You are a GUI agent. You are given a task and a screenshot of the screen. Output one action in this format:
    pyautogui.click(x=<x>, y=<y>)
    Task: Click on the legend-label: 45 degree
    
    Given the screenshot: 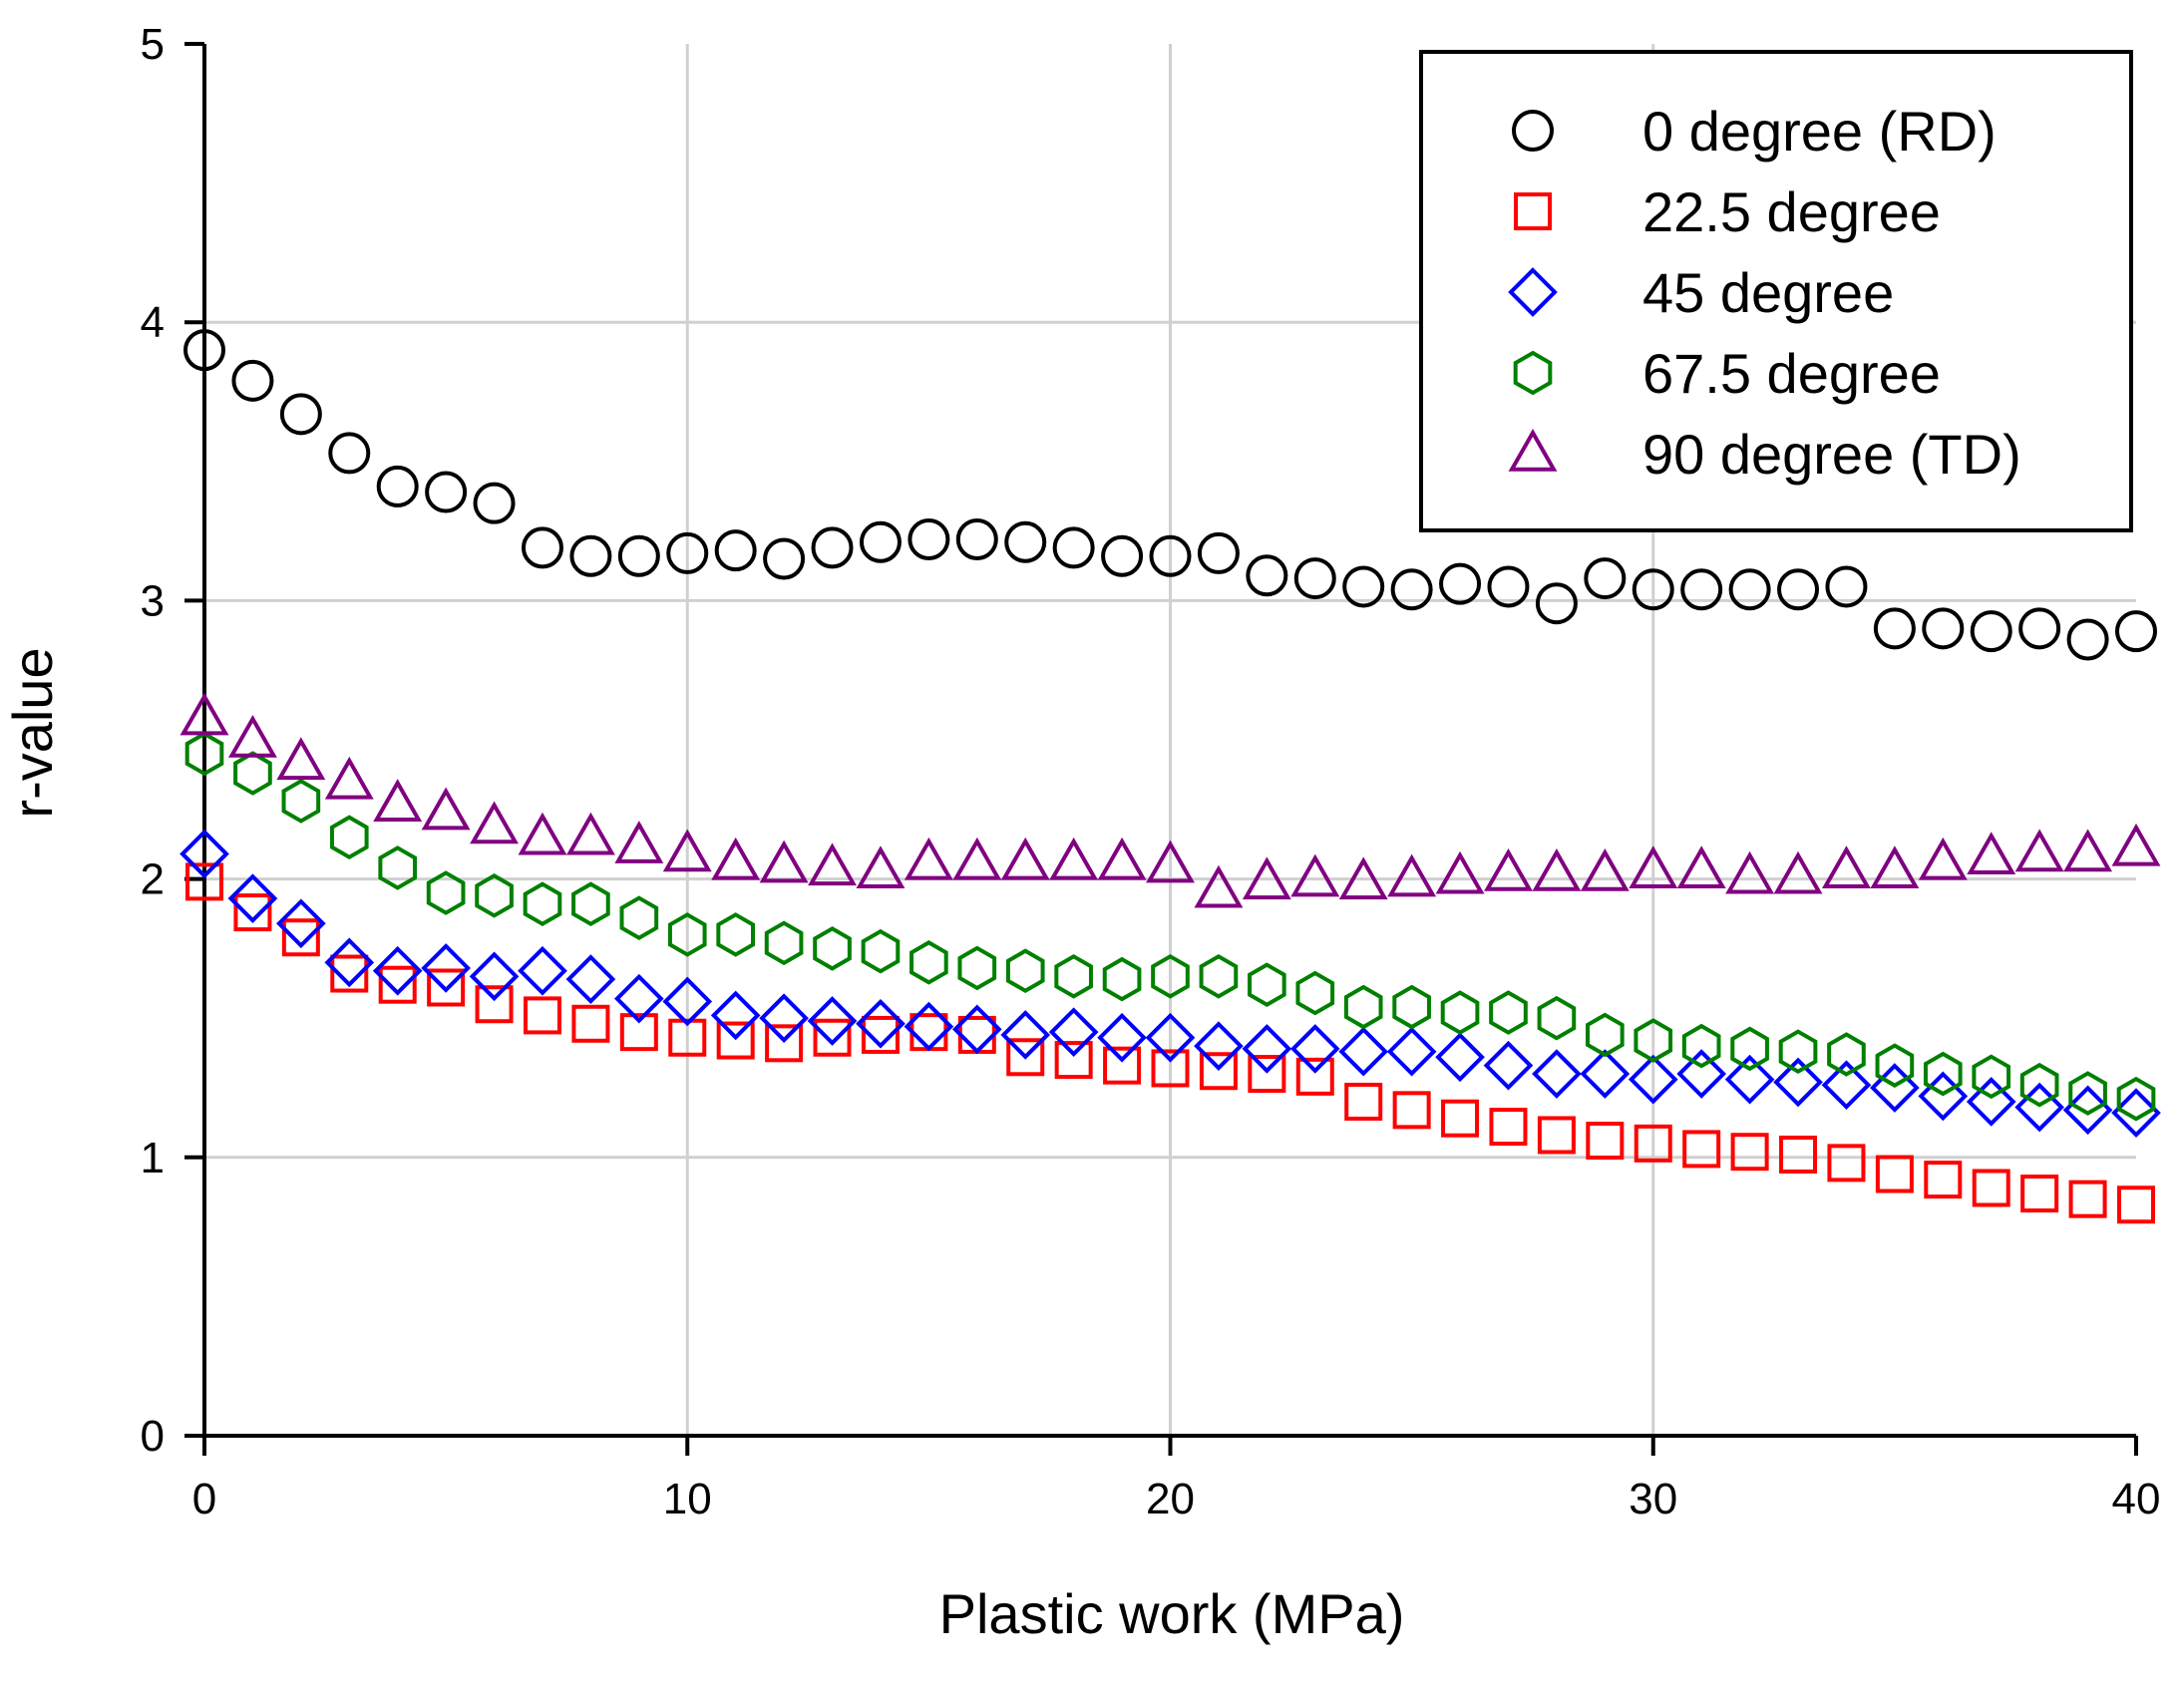 What is the action you would take?
    pyautogui.click(x=1768, y=292)
    